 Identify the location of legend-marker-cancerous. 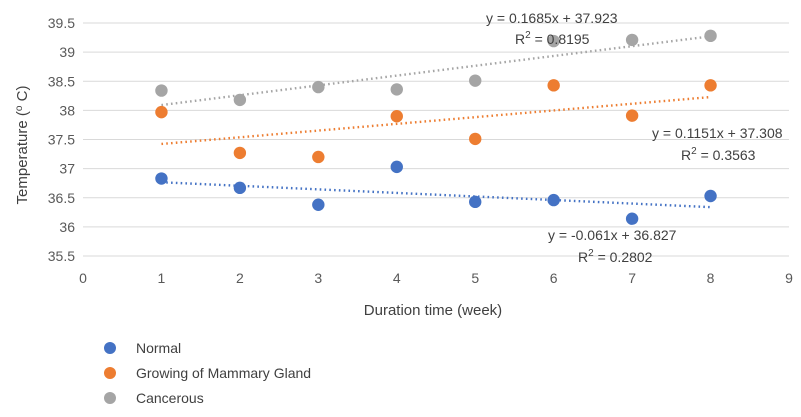
(110, 398).